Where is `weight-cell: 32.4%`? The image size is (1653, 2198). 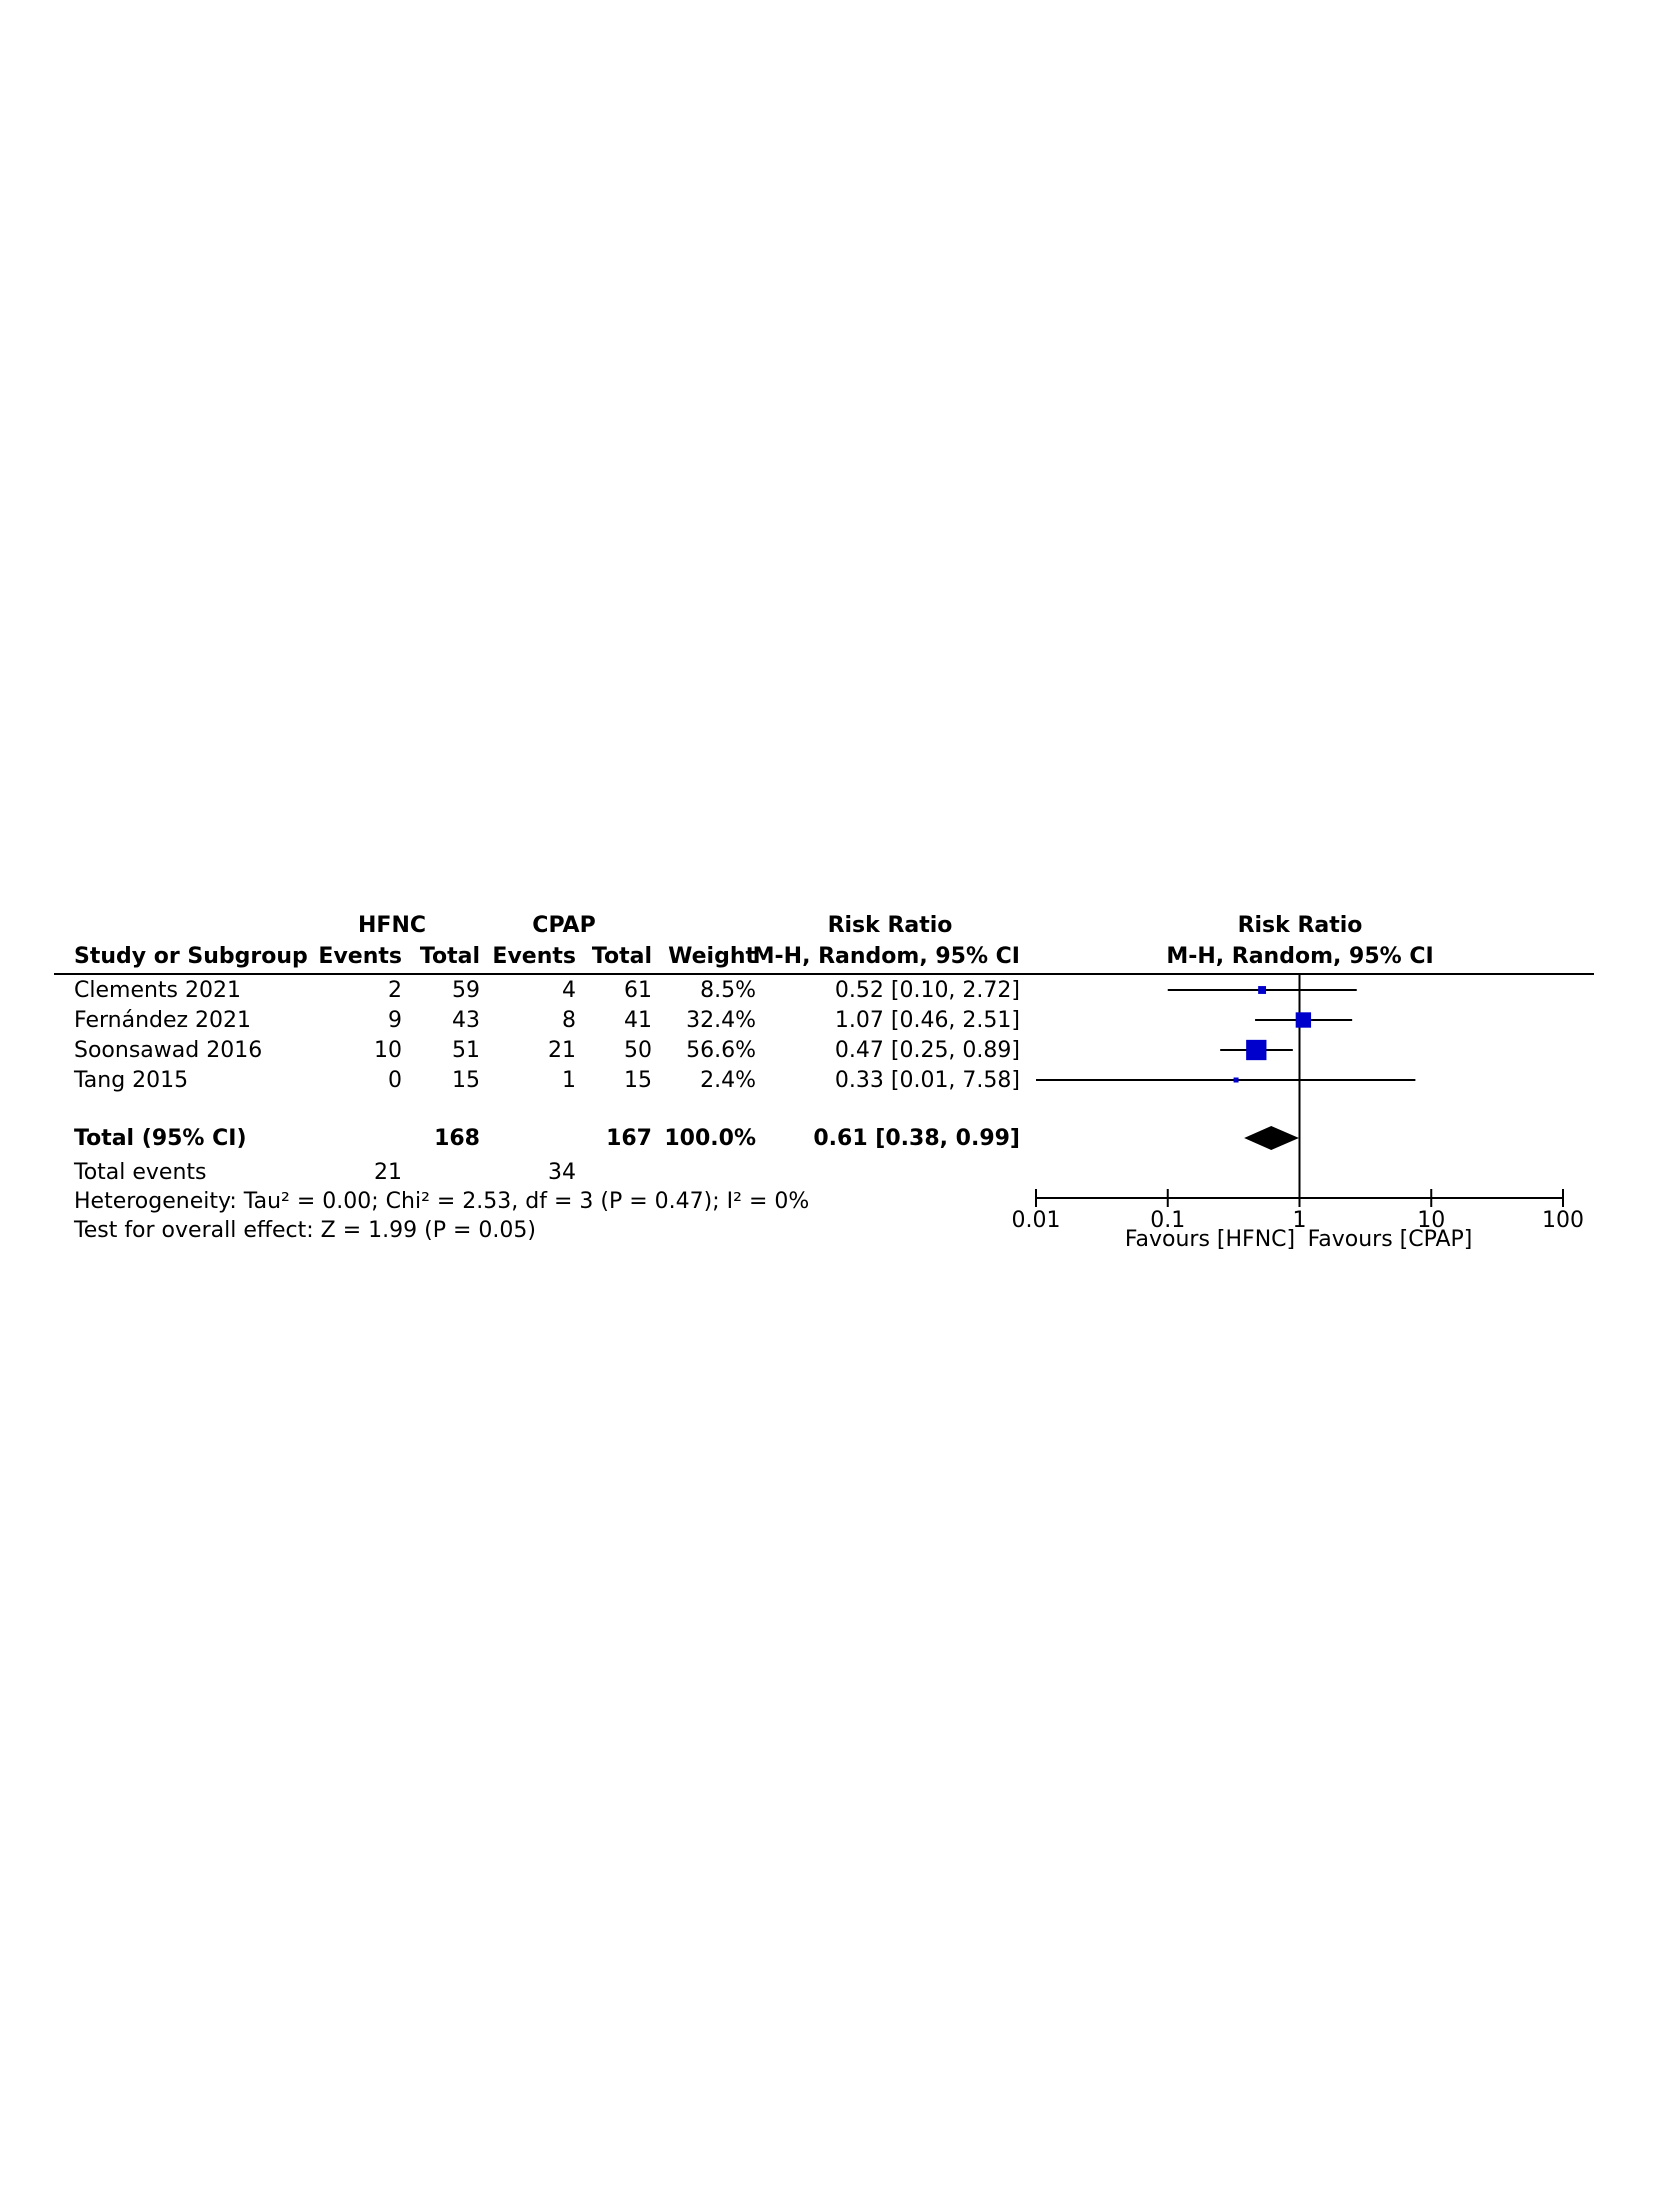 weight-cell: 32.4% is located at coordinates (721, 1020).